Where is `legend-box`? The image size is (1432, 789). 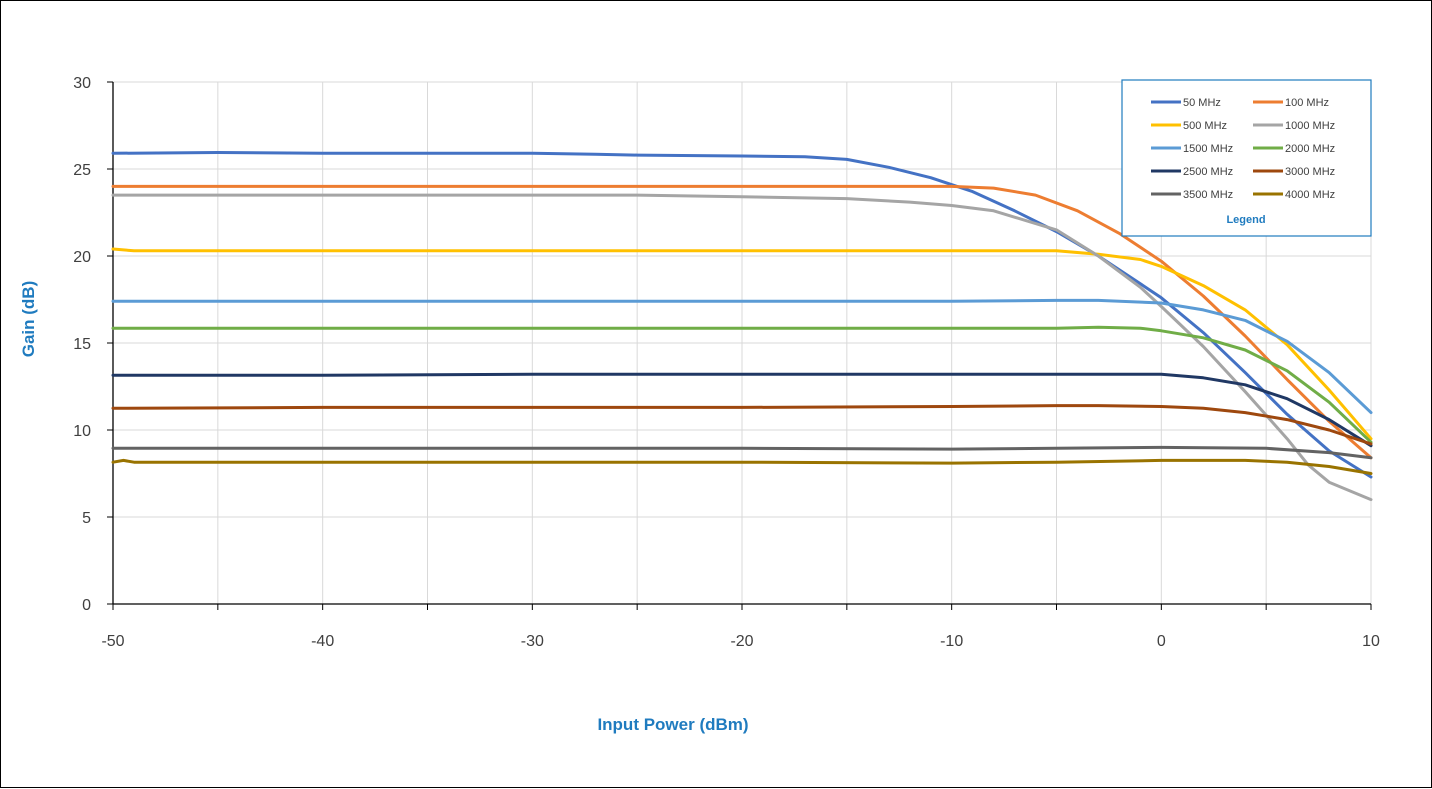 legend-box is located at coordinates (1246, 158).